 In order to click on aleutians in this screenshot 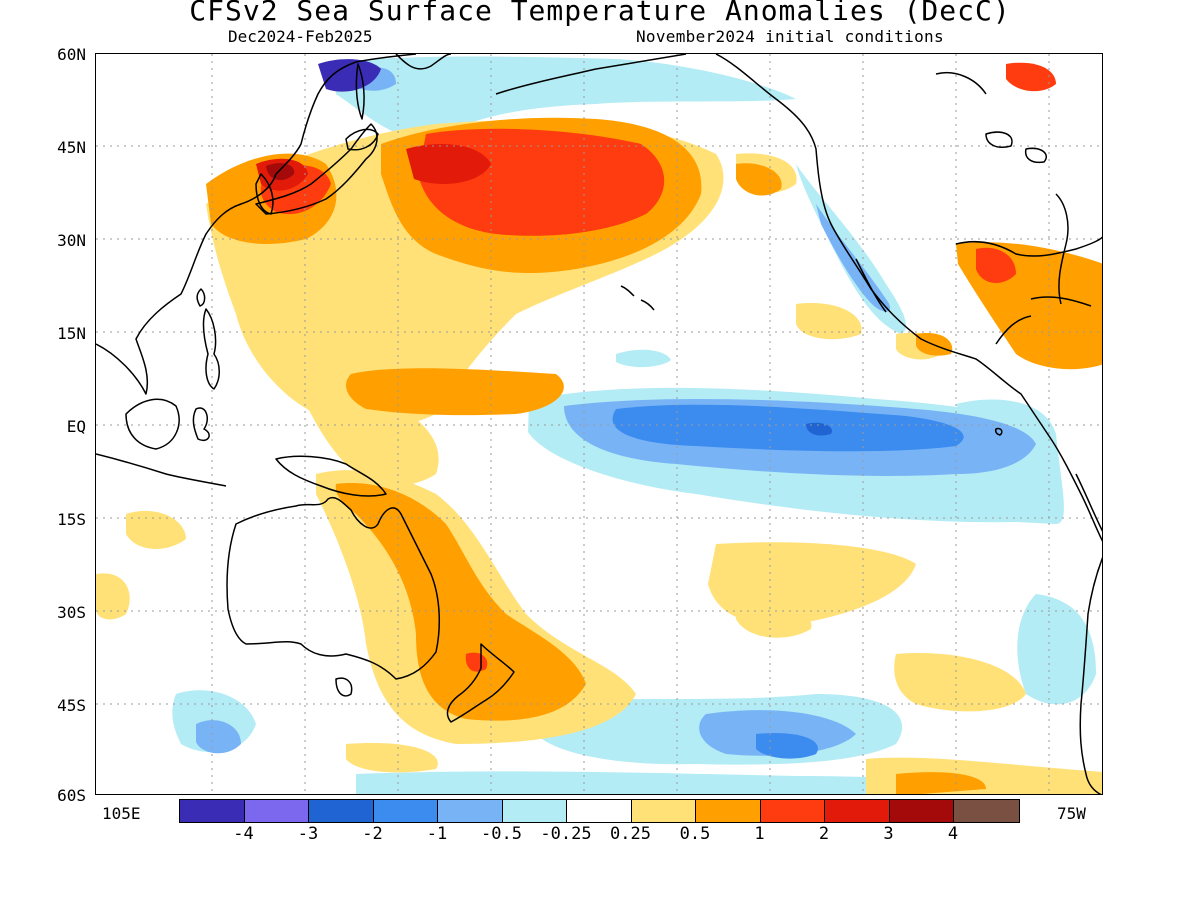, I will do `click(591, 74)`.